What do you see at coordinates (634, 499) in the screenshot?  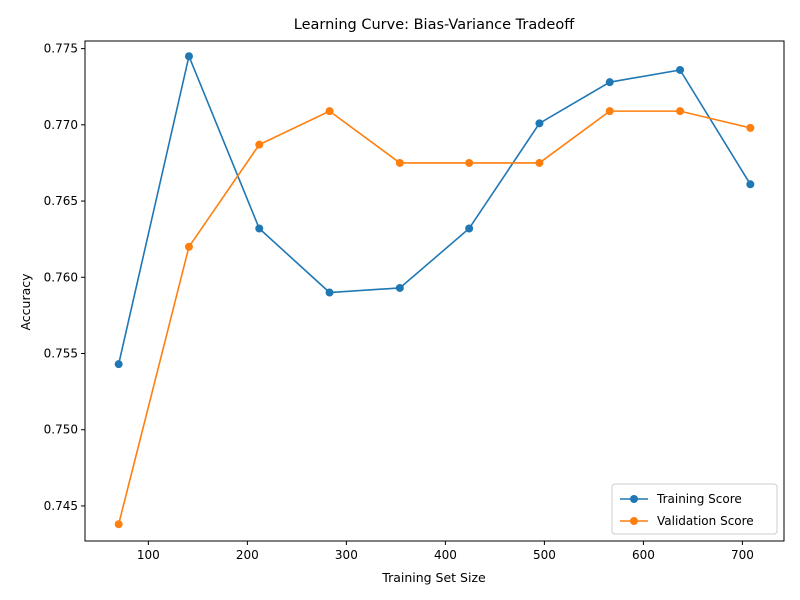 I see `training-score-legend-marker` at bounding box center [634, 499].